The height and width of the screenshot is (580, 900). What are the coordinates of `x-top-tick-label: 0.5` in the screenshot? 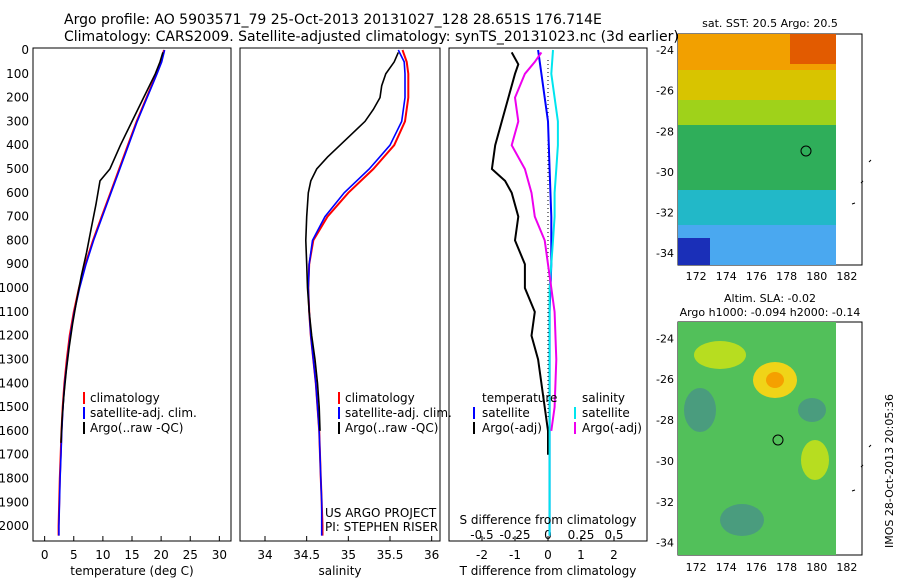 It's located at (613, 535).